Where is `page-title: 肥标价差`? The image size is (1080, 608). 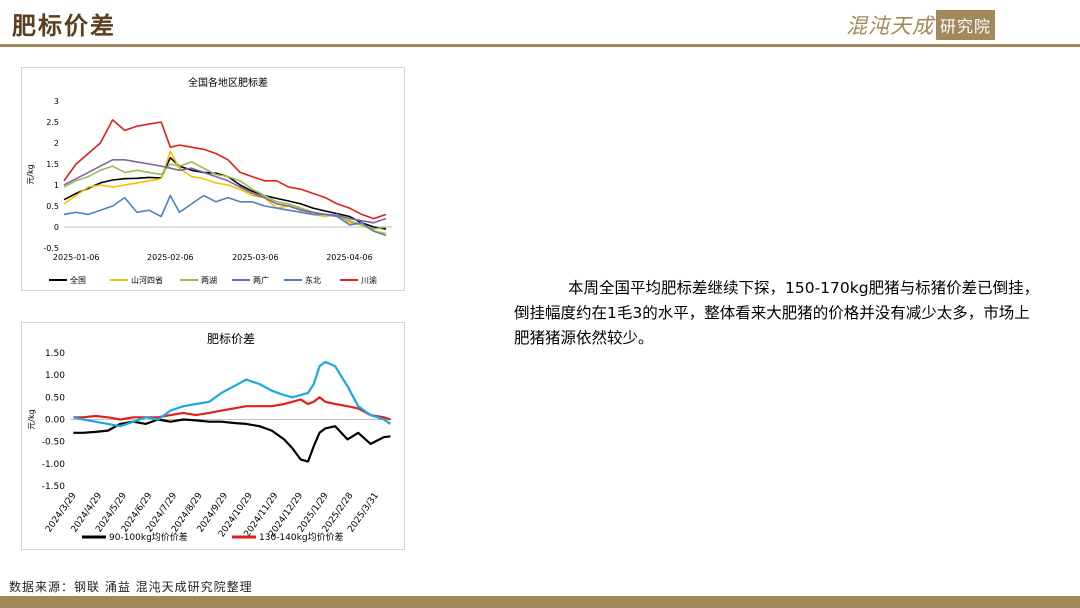
page-title: 肥标价差 is located at coordinates (64, 25).